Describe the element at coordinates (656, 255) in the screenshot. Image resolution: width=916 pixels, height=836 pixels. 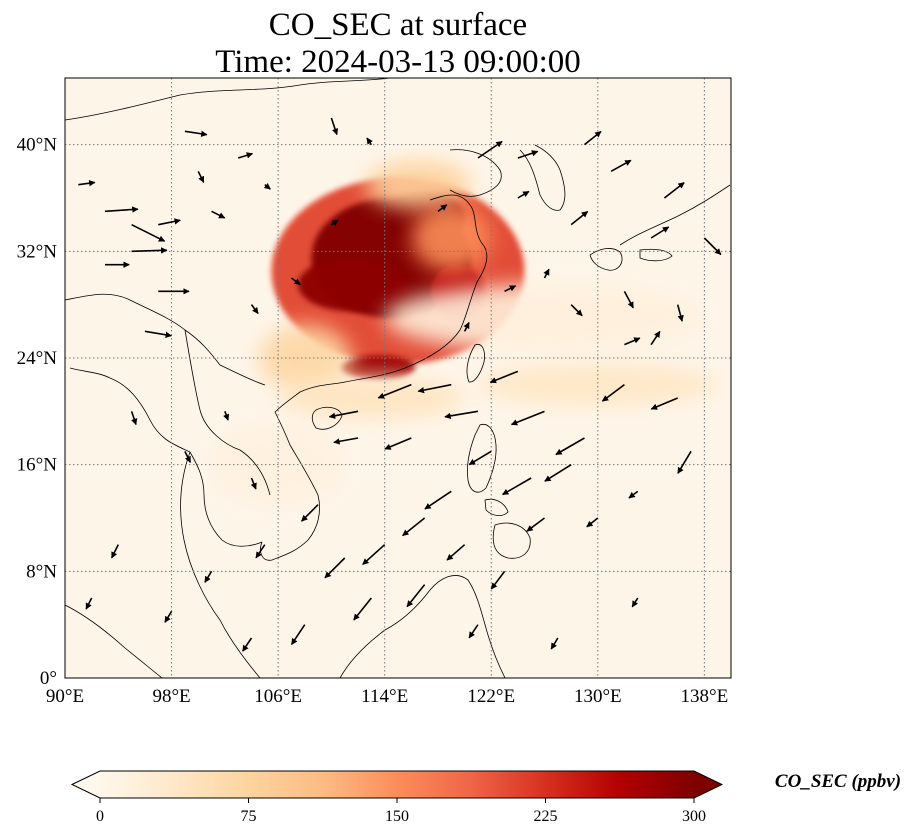
I see `japan-shikoku` at that location.